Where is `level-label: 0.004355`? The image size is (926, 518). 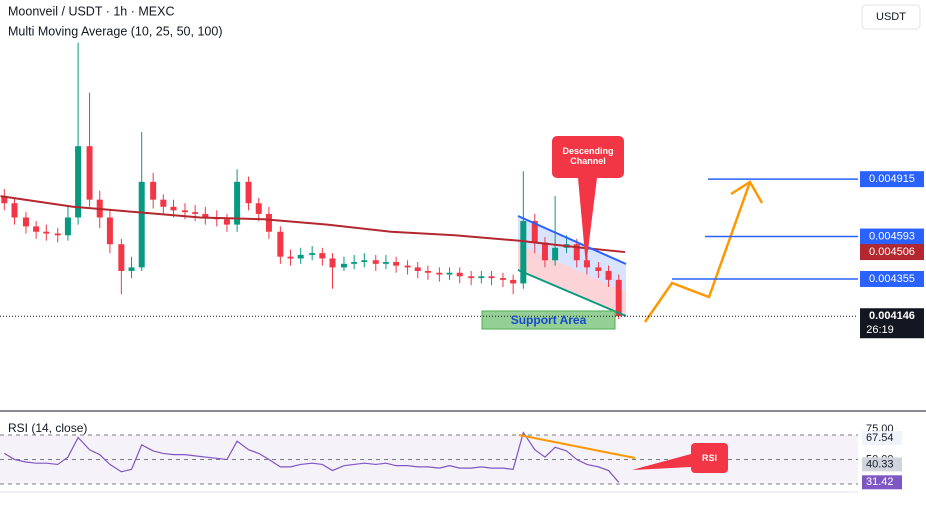 level-label: 0.004355 is located at coordinates (892, 279).